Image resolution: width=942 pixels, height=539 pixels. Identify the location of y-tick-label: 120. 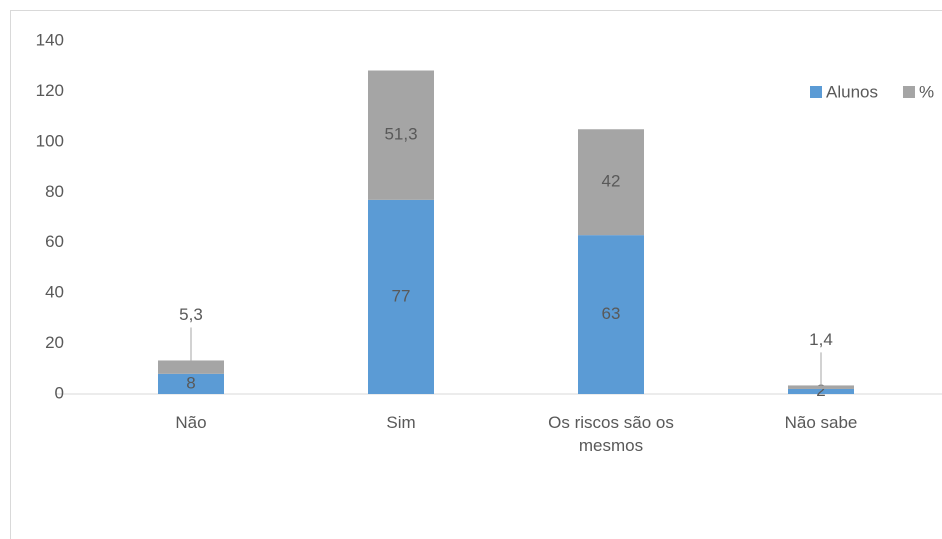
(50, 90).